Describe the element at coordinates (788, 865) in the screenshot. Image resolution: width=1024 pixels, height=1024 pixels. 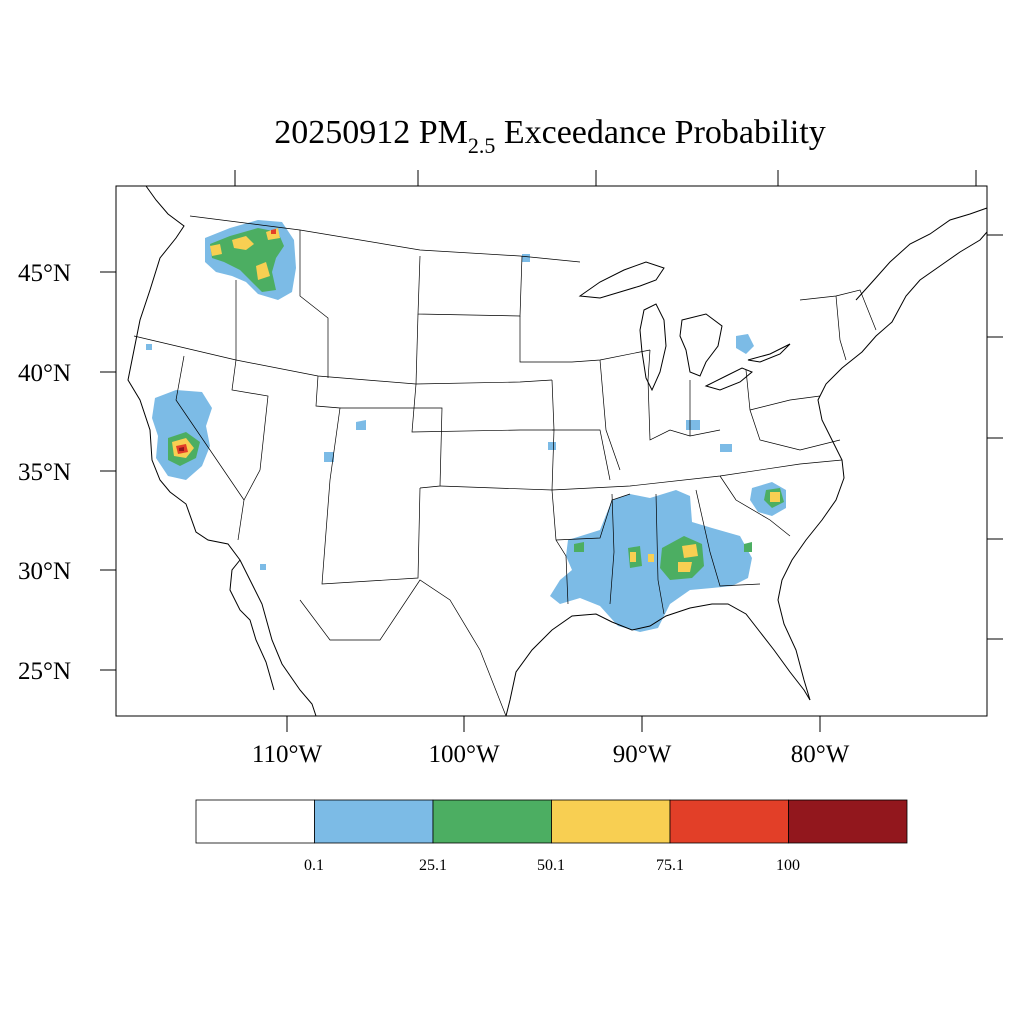
I see `colorbar-label-4: 100` at that location.